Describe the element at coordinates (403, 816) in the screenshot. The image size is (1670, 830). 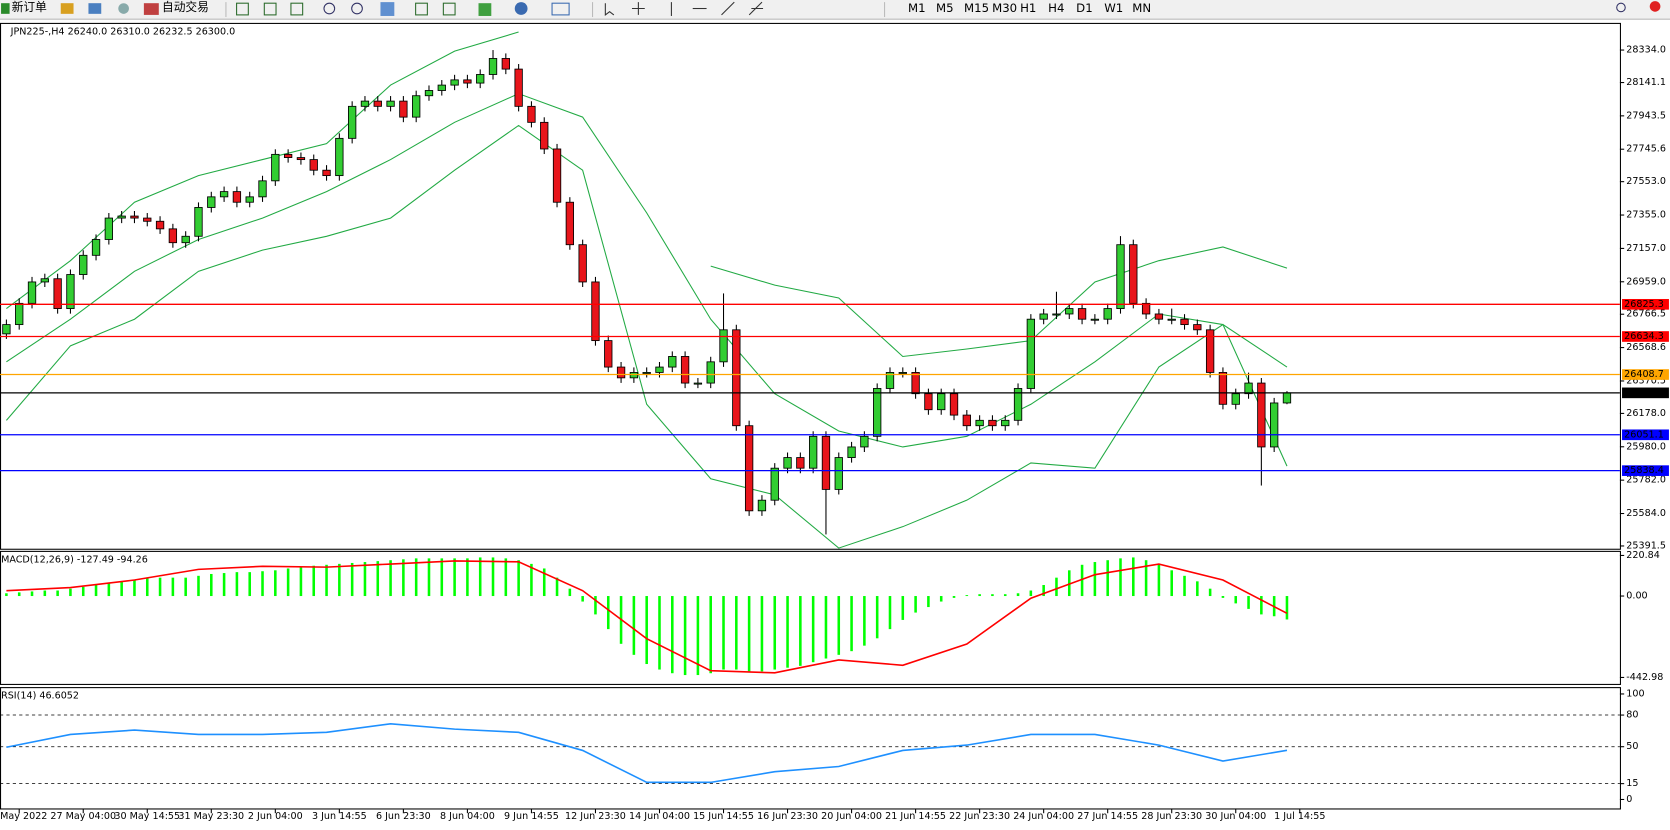
I see `x-tick-label: 6 Jun 23:30` at that location.